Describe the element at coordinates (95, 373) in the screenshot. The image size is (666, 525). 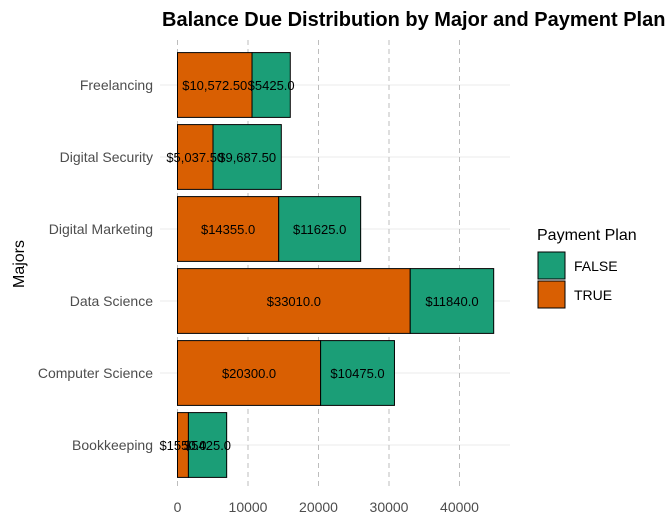
I see `y-tick-label: Computer Science` at that location.